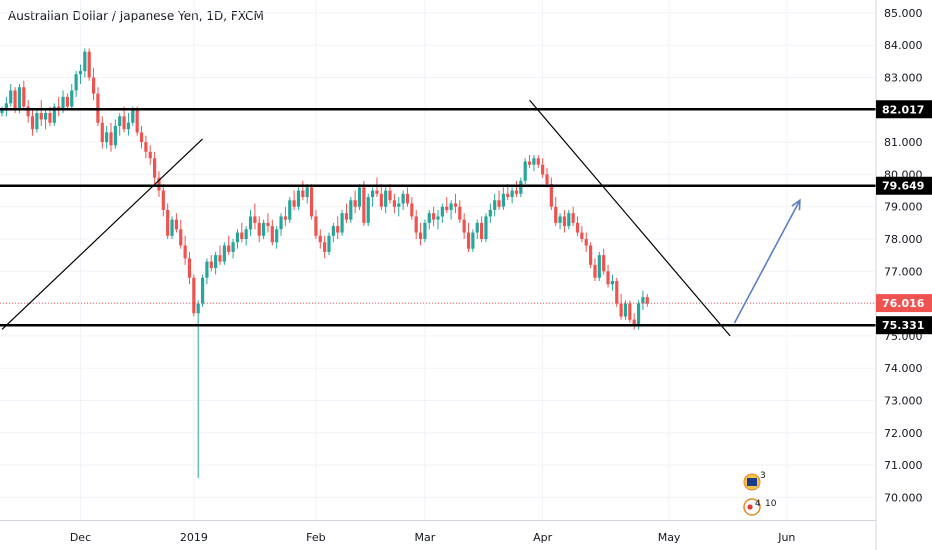 The height and width of the screenshot is (550, 932). What do you see at coordinates (904, 217) in the screenshot?
I see `price-labels: 82.017 79.649 75.331 76.016` at bounding box center [904, 217].